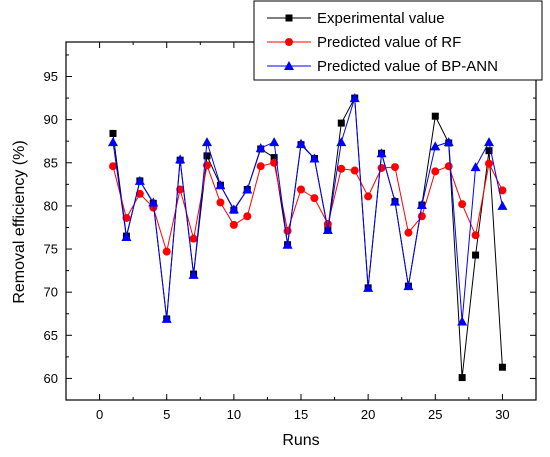 This screenshot has width=550, height=457. I want to click on x-tick-label: 5, so click(166, 414).